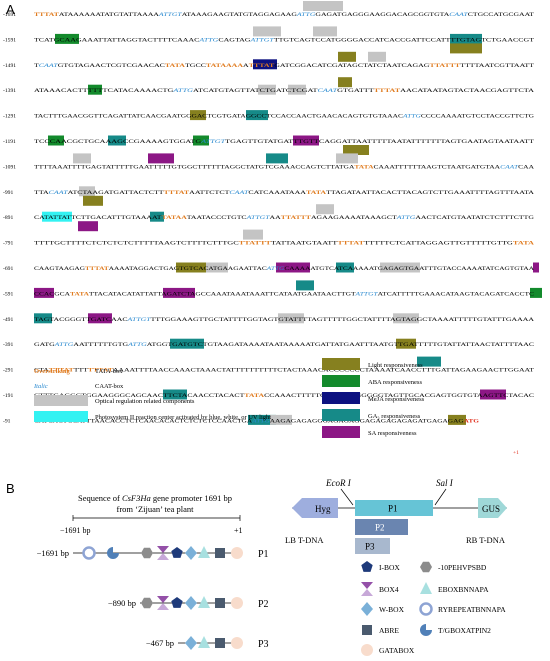 The height and width of the screenshot is (661, 550). Describe the element at coordinates (370, 547) in the screenshot. I see `p3-block-label: P3` at that location.